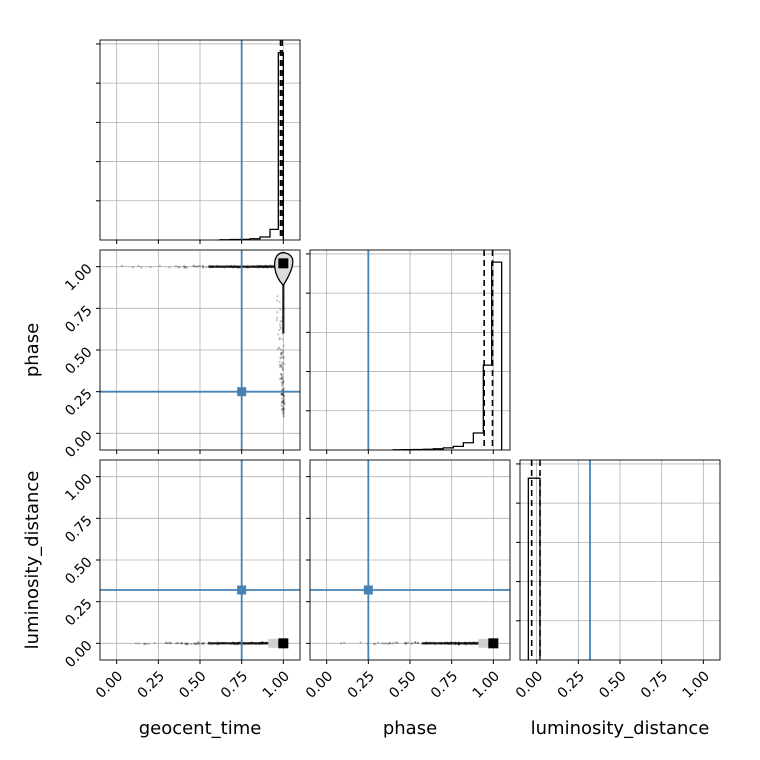 This screenshot has height=760, width=760. Describe the element at coordinates (534, 568) in the screenshot. I see `histogram-luminosity_distance` at that location.